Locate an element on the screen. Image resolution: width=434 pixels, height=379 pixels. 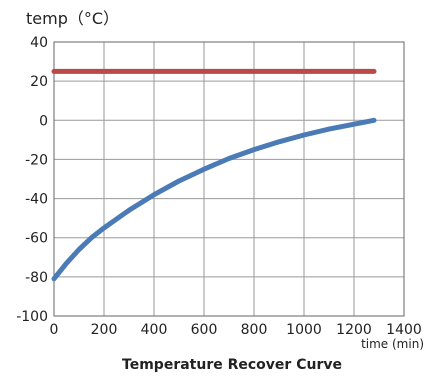
y-tick-label: 0 is located at coordinates (43, 121).